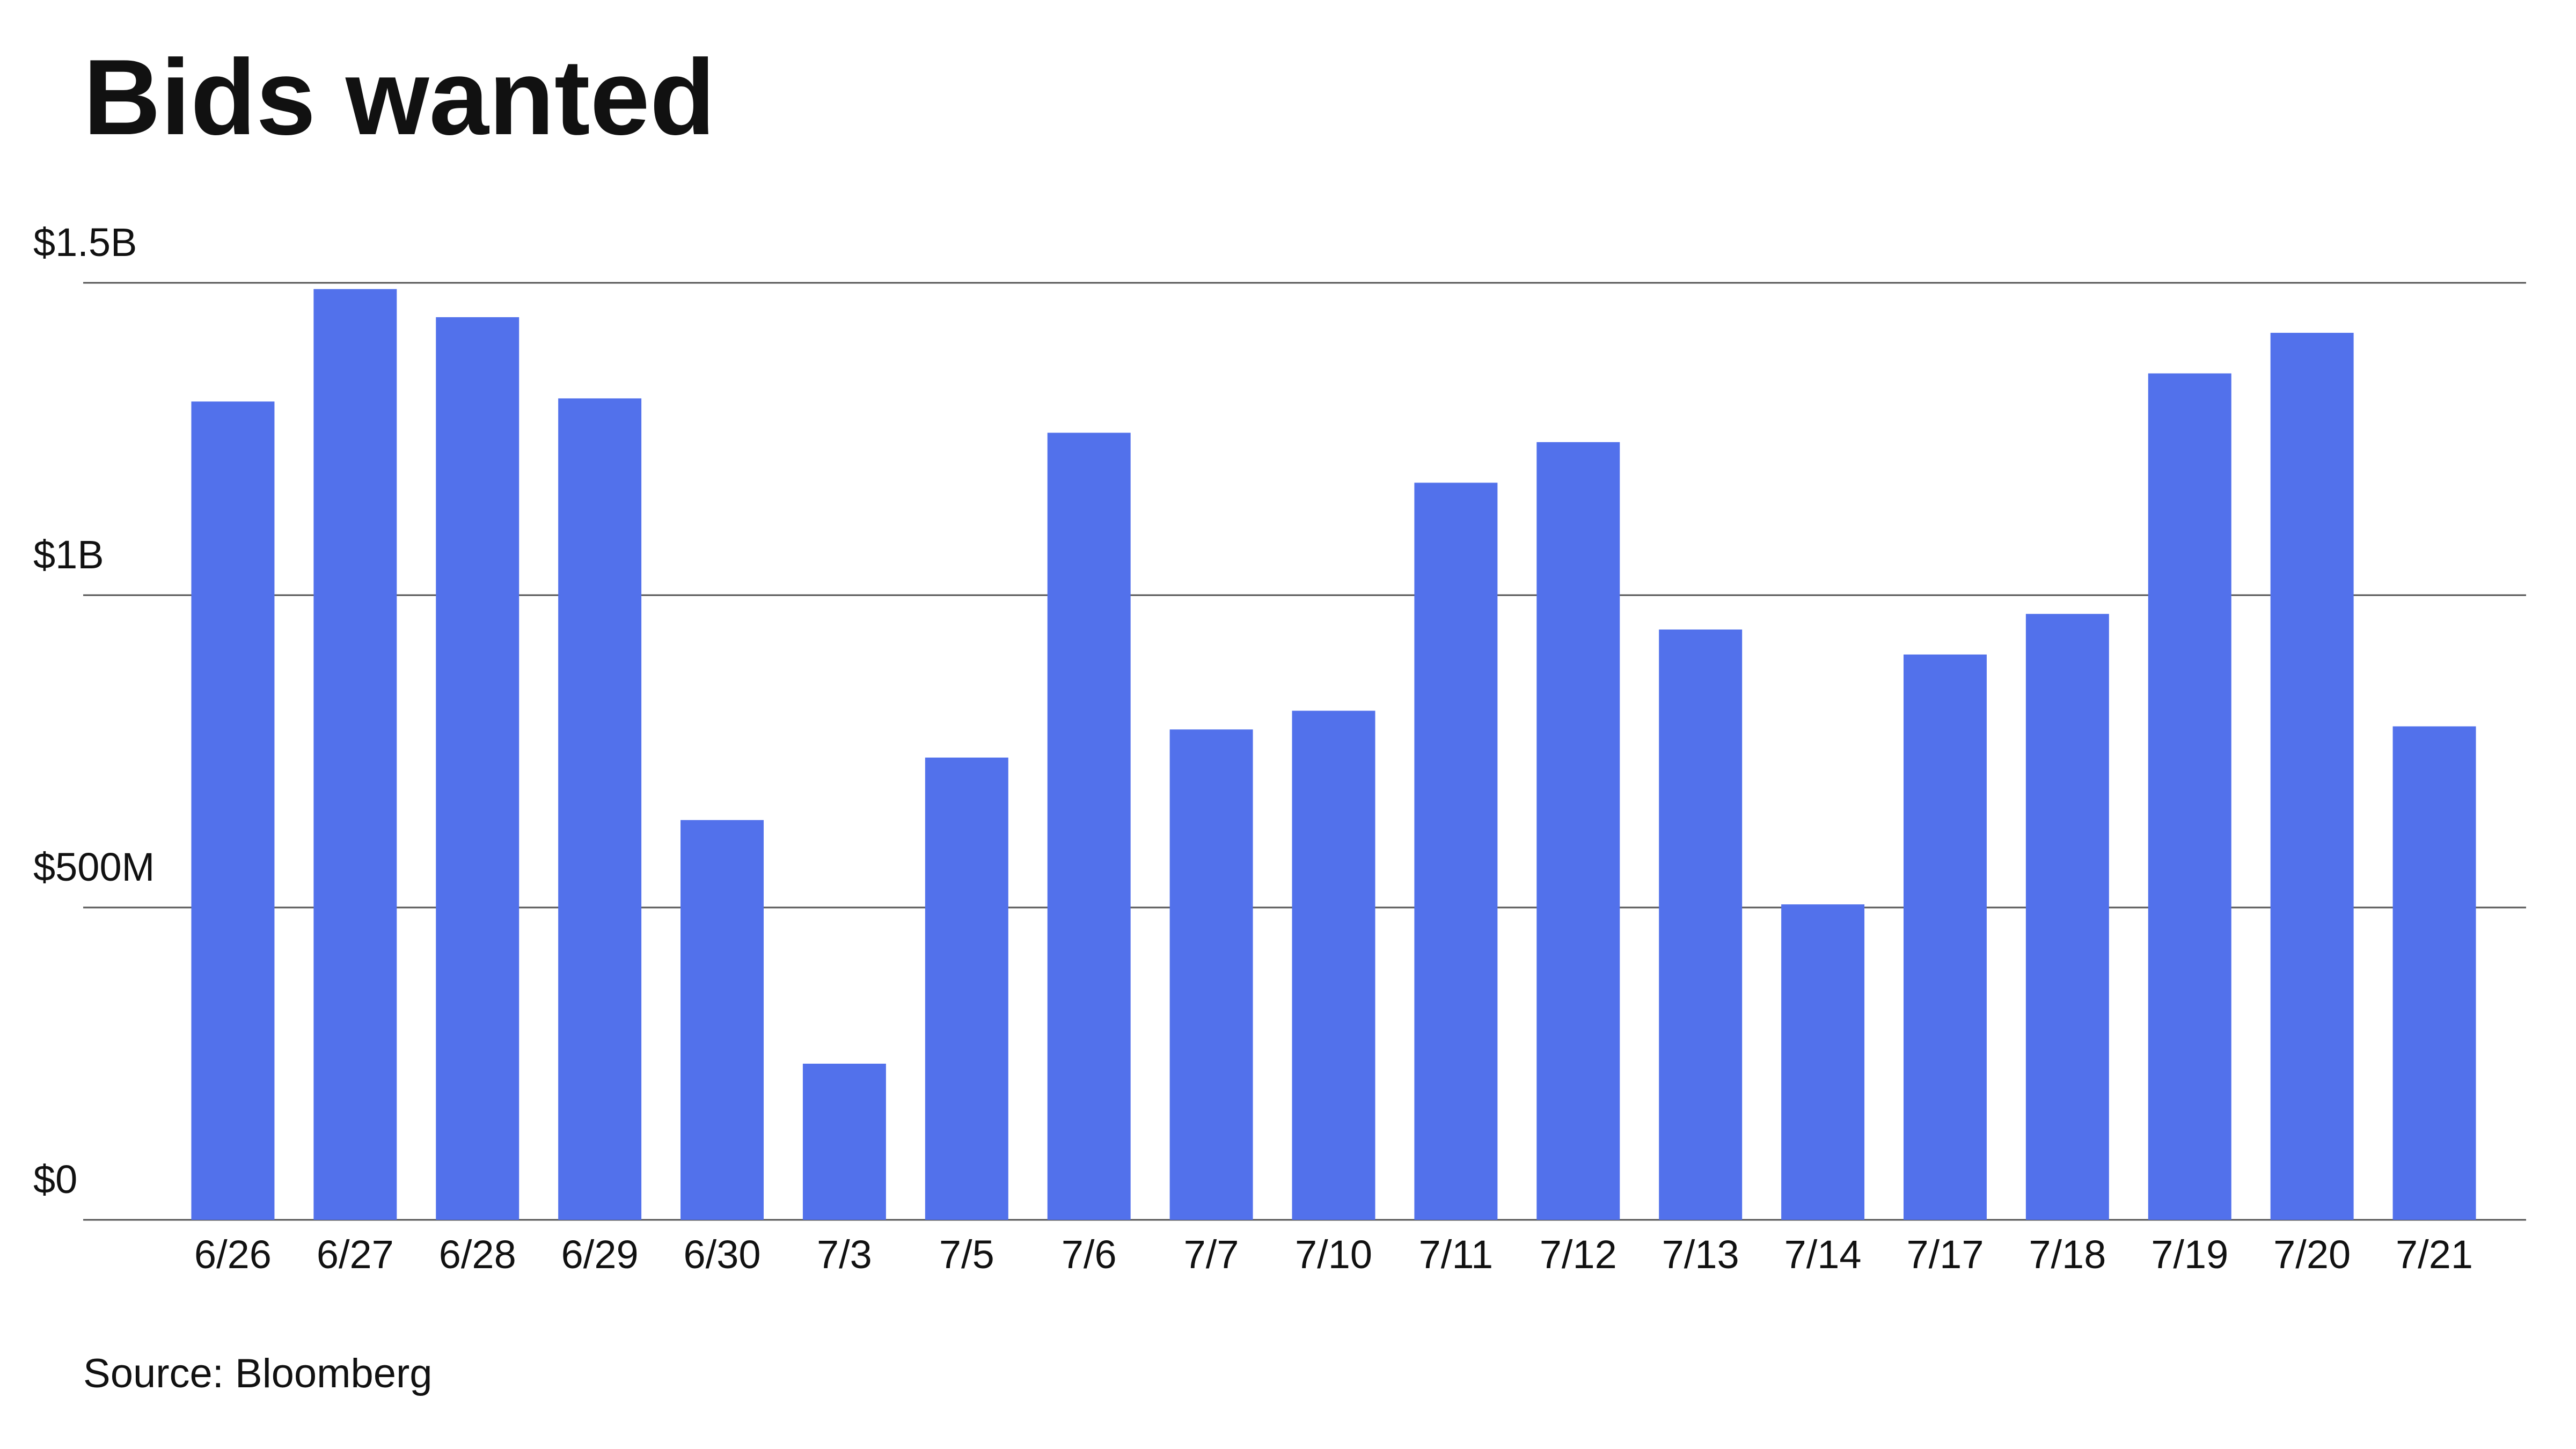 This screenshot has width=2576, height=1449. Describe the element at coordinates (55, 1179) in the screenshot. I see `y-tick-label: $0` at that location.